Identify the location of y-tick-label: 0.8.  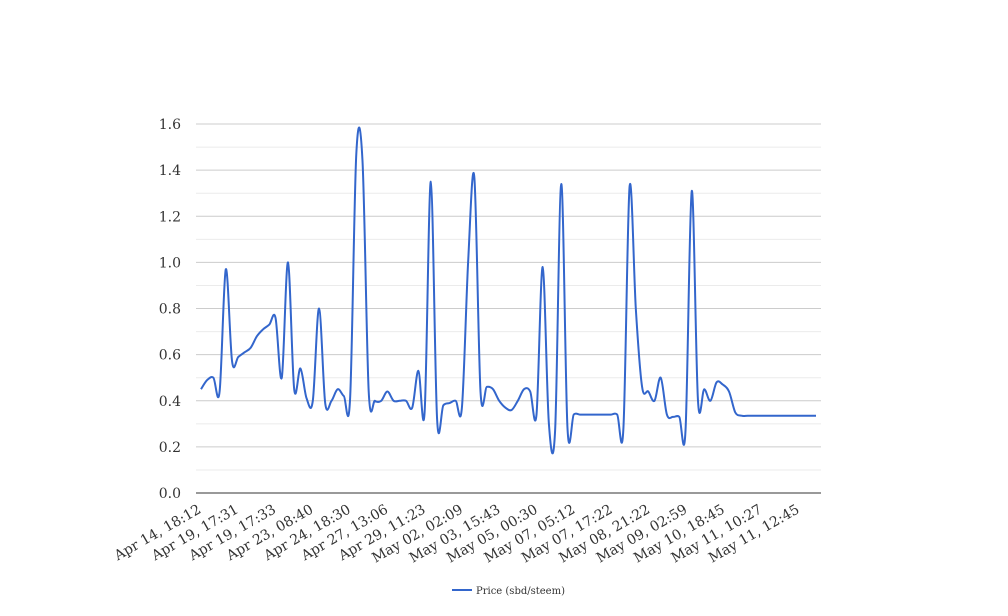
(170, 310).